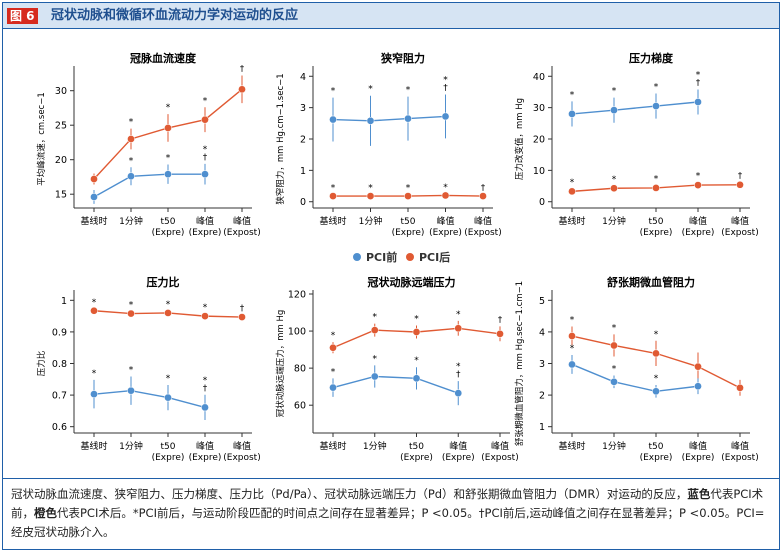 The width and height of the screenshot is (784, 554). I want to click on legend-label-2: PCI后, so click(434, 257).